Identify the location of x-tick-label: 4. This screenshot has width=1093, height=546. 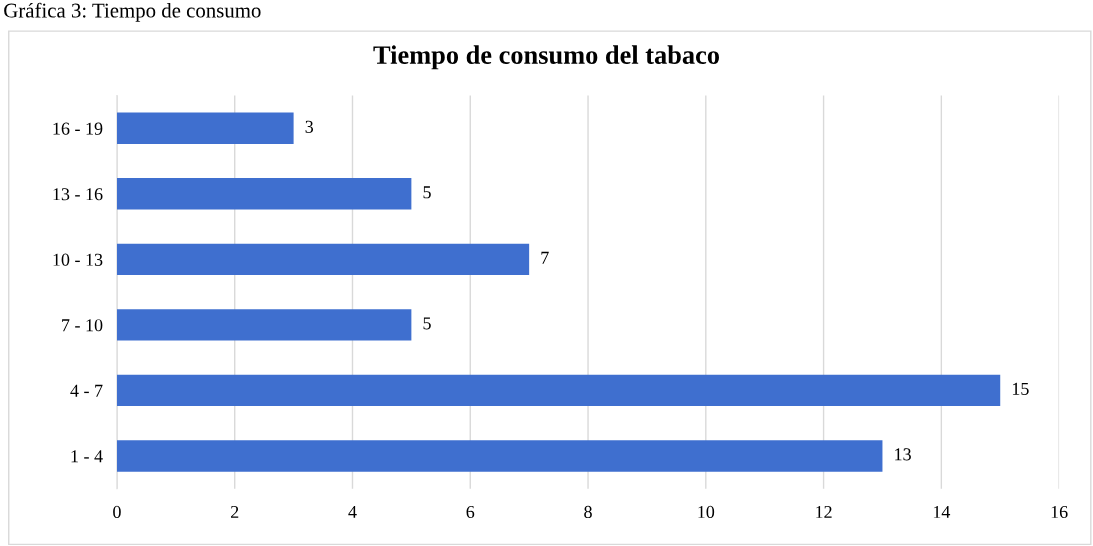
(352, 511).